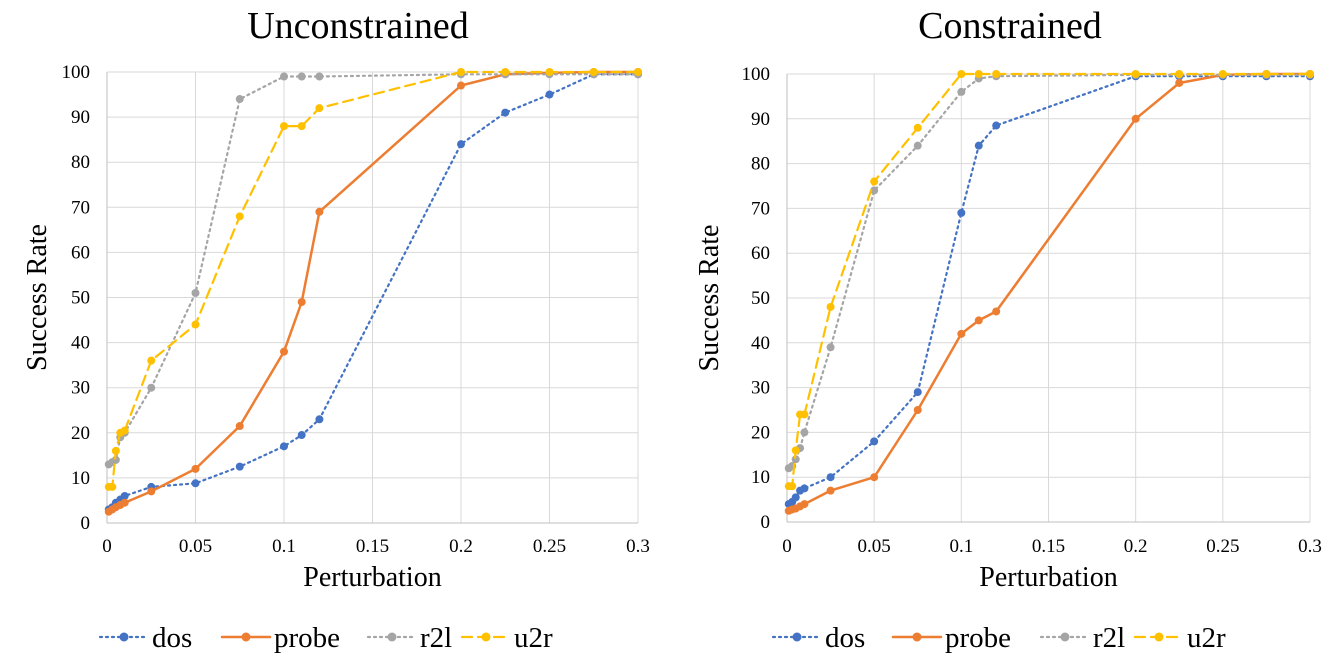 The image size is (1341, 664). I want to click on y-tick-label: 90, so click(760, 119).